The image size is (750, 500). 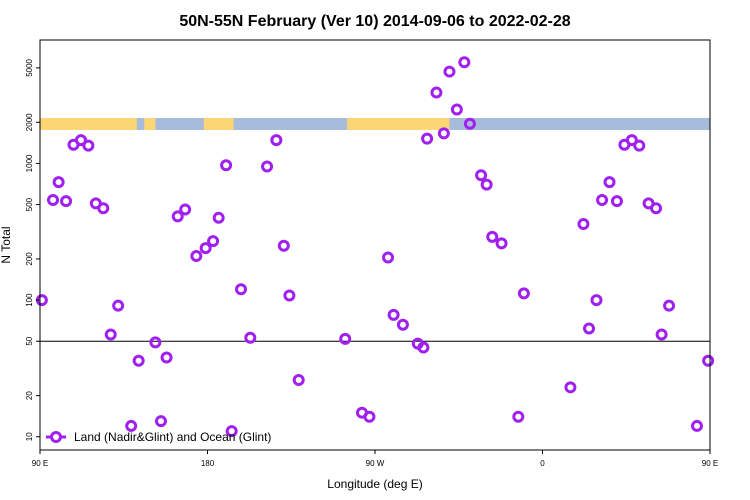 I want to click on y-tick-label: 50, so click(x=29, y=340).